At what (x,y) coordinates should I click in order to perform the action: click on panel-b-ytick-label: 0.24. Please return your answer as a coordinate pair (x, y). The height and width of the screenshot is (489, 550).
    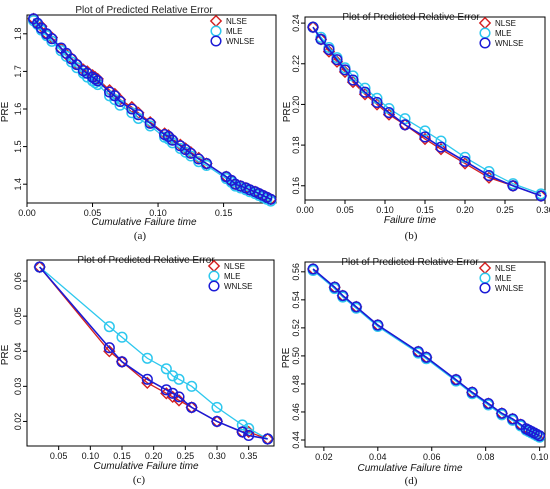
    Looking at the image, I should click on (296, 23).